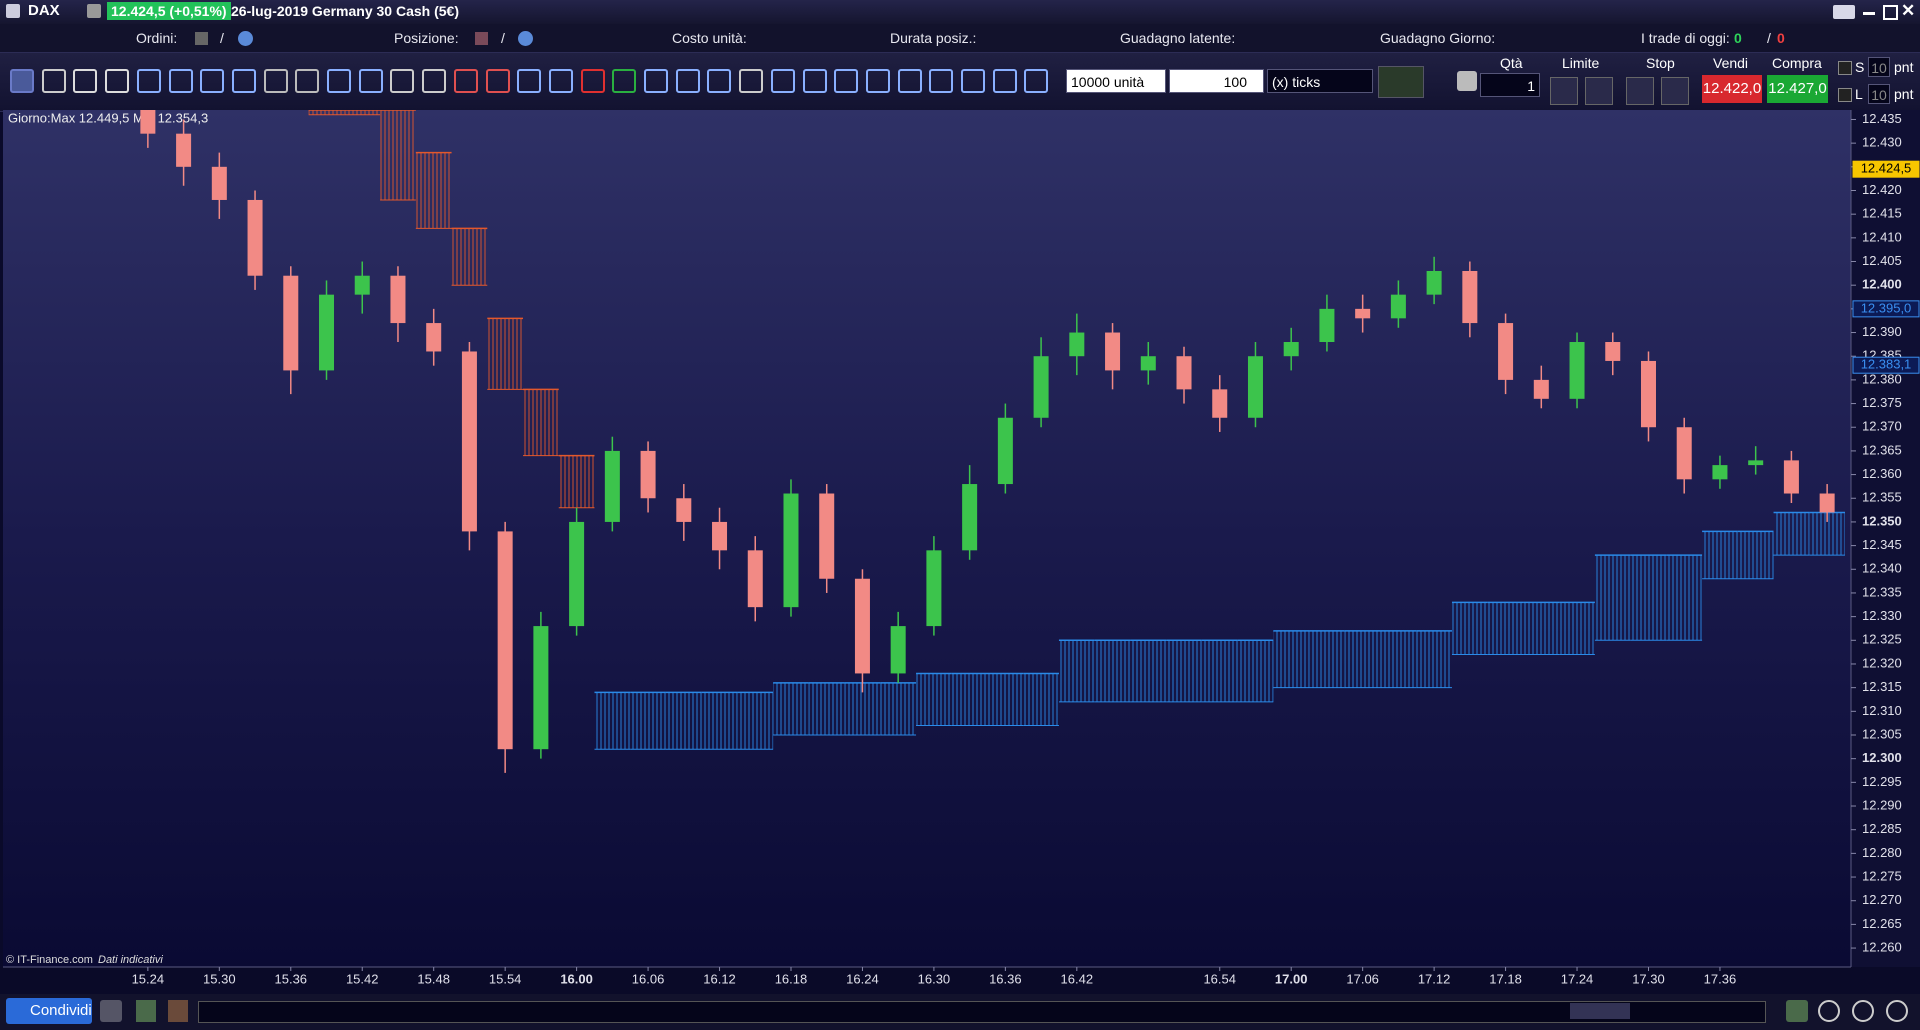  Describe the element at coordinates (1844, 12) in the screenshot. I see `window-menu` at that location.